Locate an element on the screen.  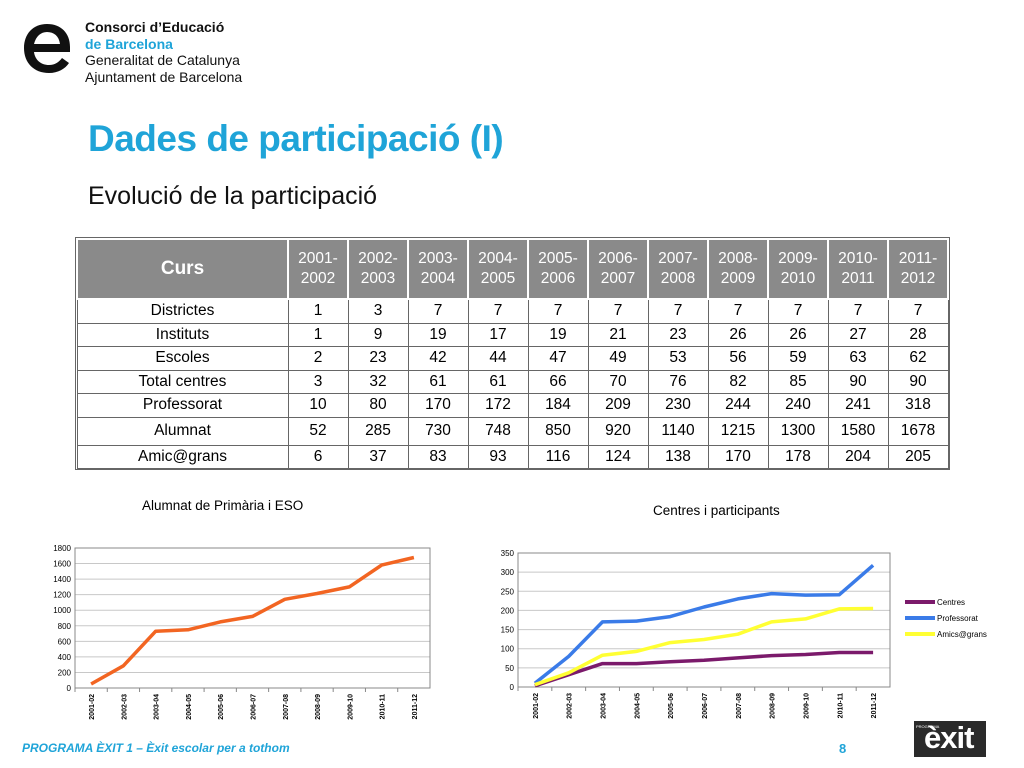
logo-line-1: Consorci d’Educació is located at coordinates (155, 27).